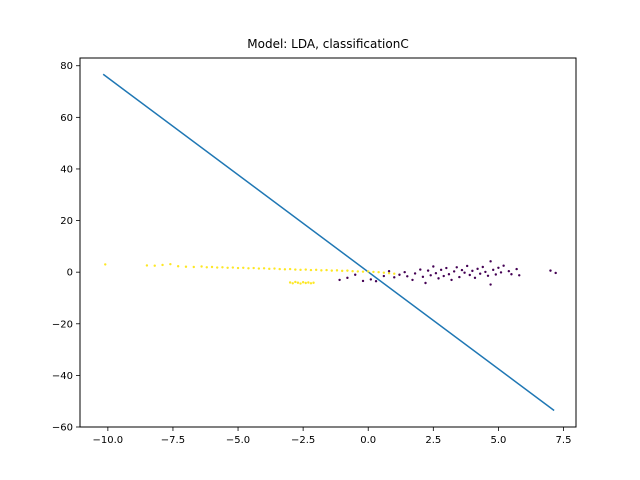 This screenshot has width=640, height=480. What do you see at coordinates (173, 440) in the screenshot?
I see `x-tick-label: −7.5` at bounding box center [173, 440].